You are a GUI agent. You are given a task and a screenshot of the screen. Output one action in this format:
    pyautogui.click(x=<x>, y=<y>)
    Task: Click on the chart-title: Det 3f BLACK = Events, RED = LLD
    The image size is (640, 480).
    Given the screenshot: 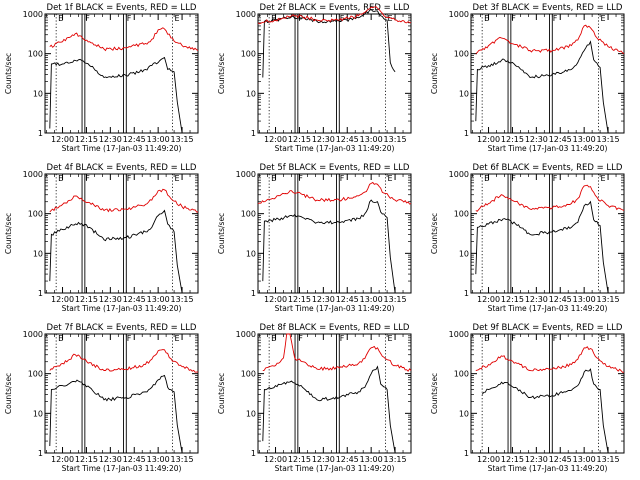 What is the action you would take?
    pyautogui.click(x=548, y=8)
    